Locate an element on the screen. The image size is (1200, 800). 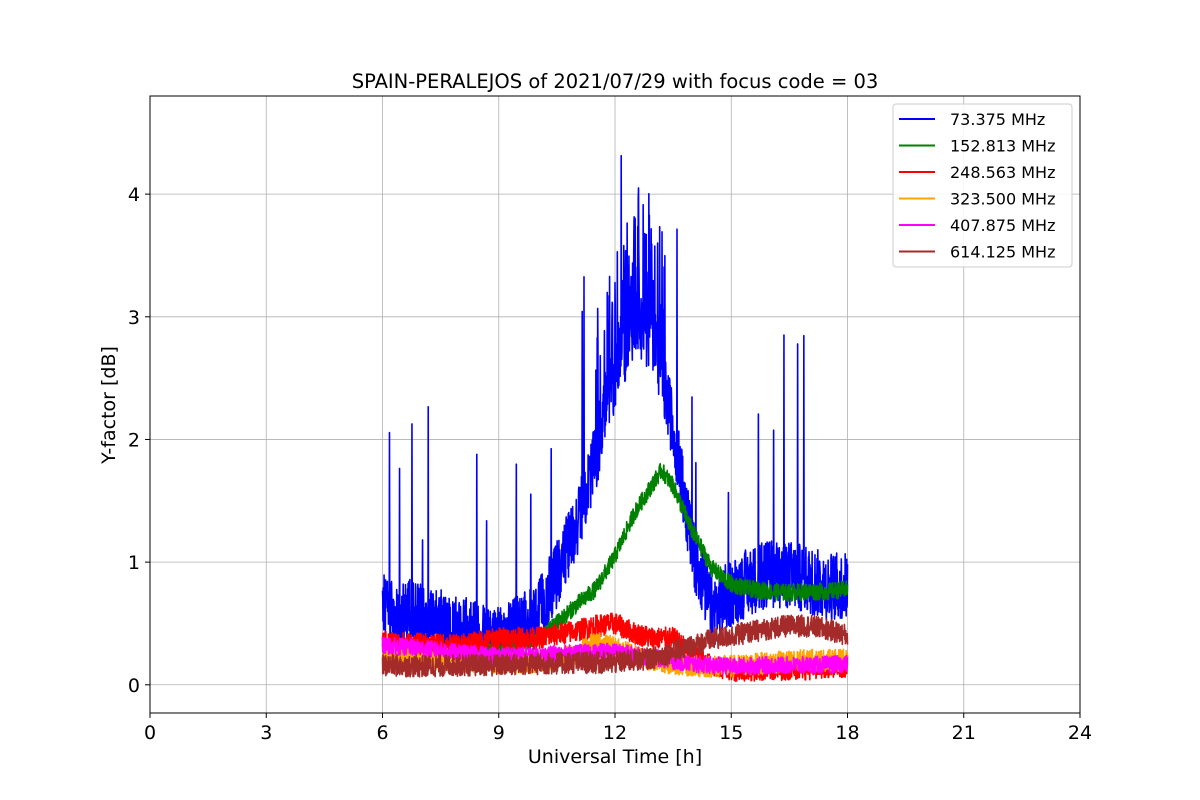
legend-label: 407.875 MHz is located at coordinates (1002, 225).